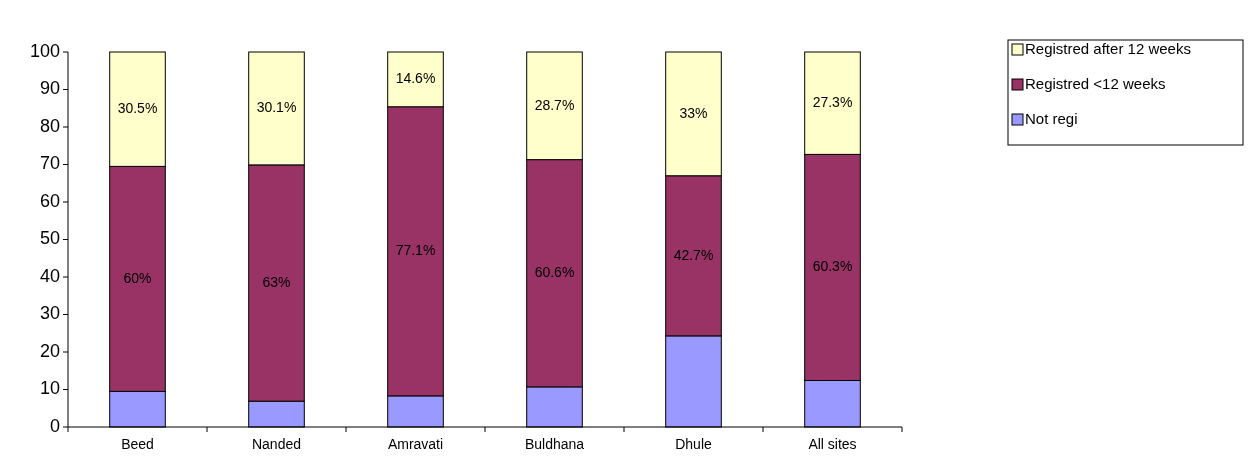 The width and height of the screenshot is (1251, 462). Describe the element at coordinates (554, 271) in the screenshot. I see `data-label: 60.6%` at that location.